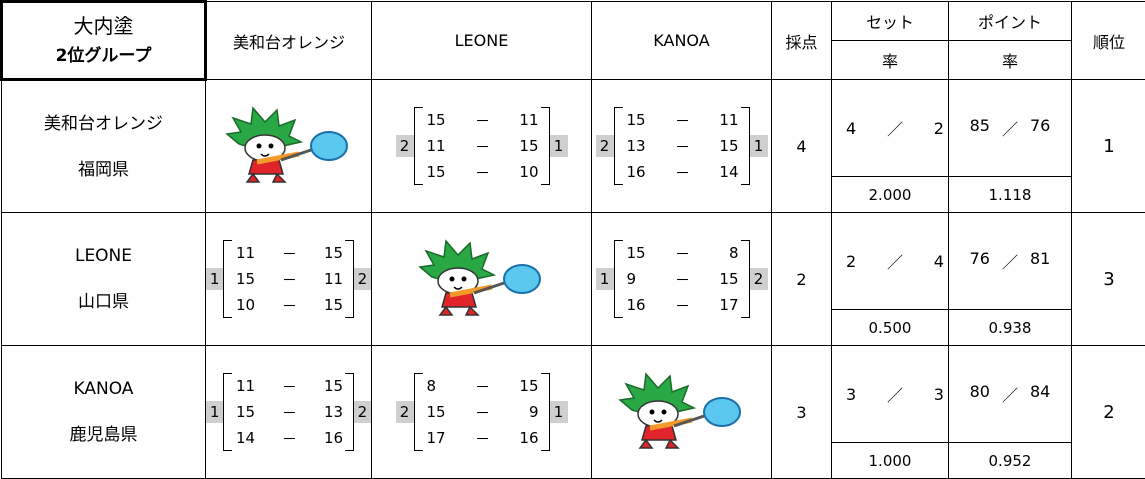  What do you see at coordinates (725, 172) in the screenshot?
I see `game-score: 14` at bounding box center [725, 172].